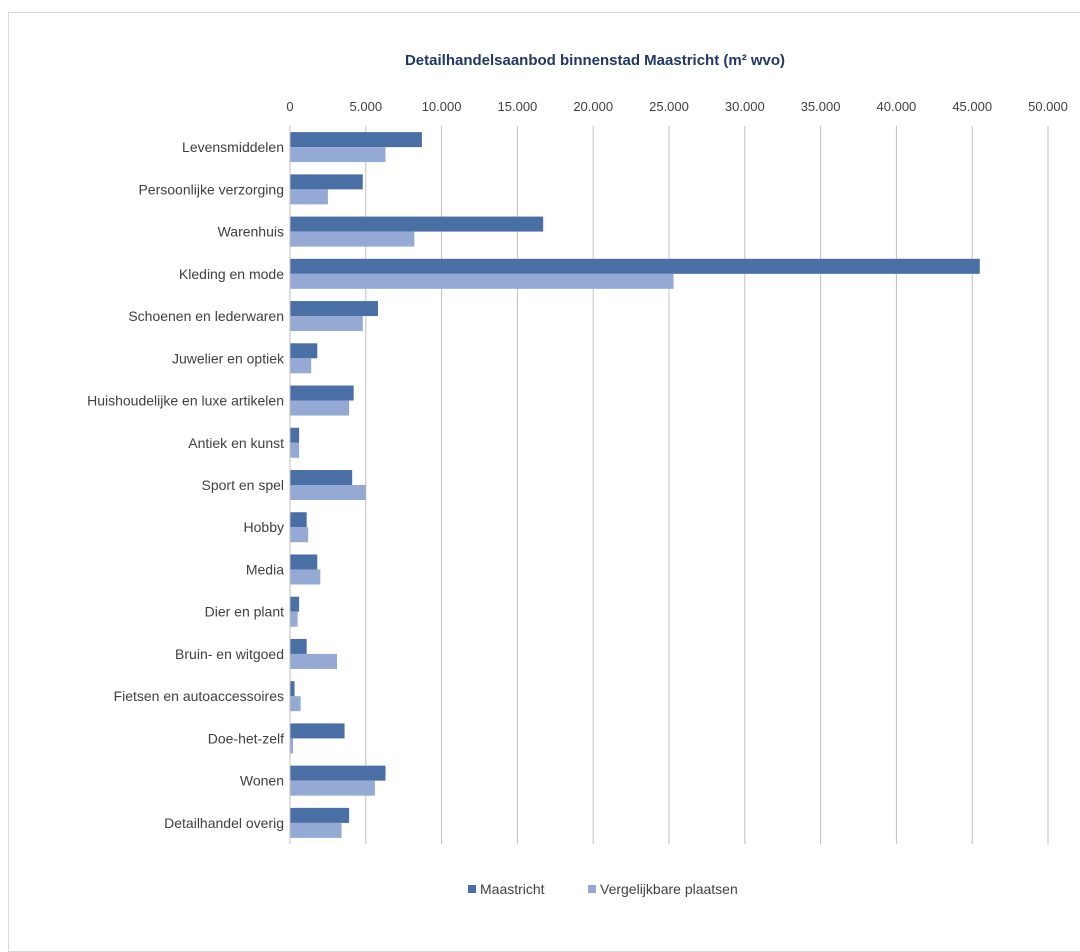  Describe the element at coordinates (185, 401) in the screenshot. I see `category-label: Huishoudelijke en luxe artikelen` at that location.